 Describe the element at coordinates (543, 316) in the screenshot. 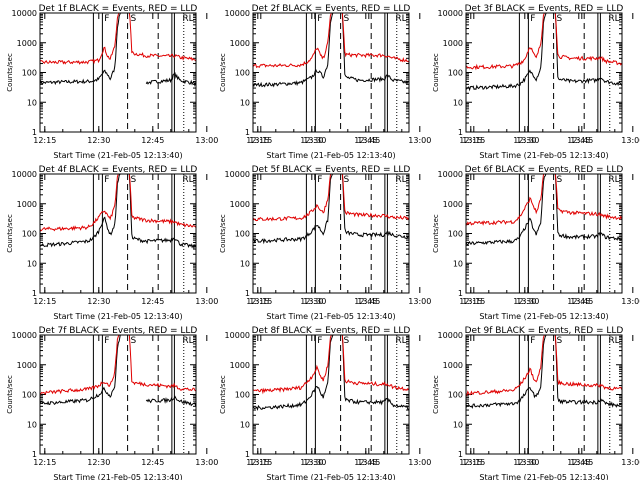

I see `x-axis-label: Start Time (21-Feb-05 12:13:40)` at that location.